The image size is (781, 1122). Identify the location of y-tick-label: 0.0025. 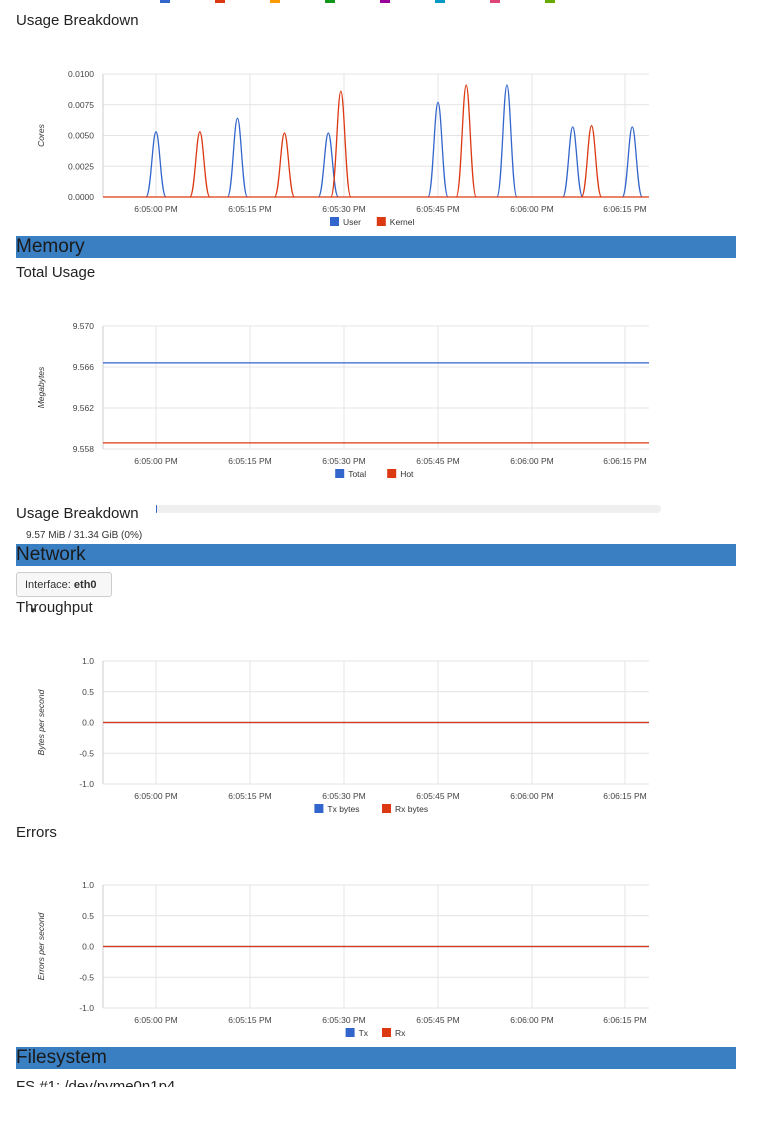
(81, 166).